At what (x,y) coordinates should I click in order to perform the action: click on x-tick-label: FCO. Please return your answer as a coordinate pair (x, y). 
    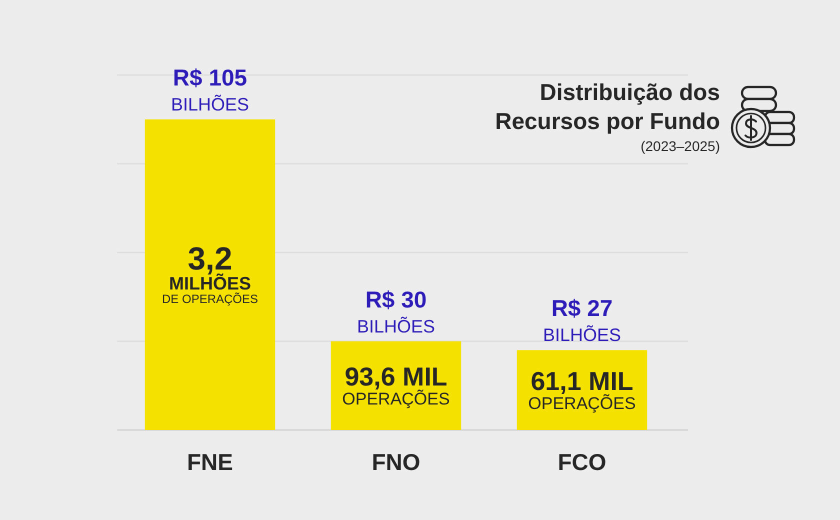
    Looking at the image, I should click on (582, 462).